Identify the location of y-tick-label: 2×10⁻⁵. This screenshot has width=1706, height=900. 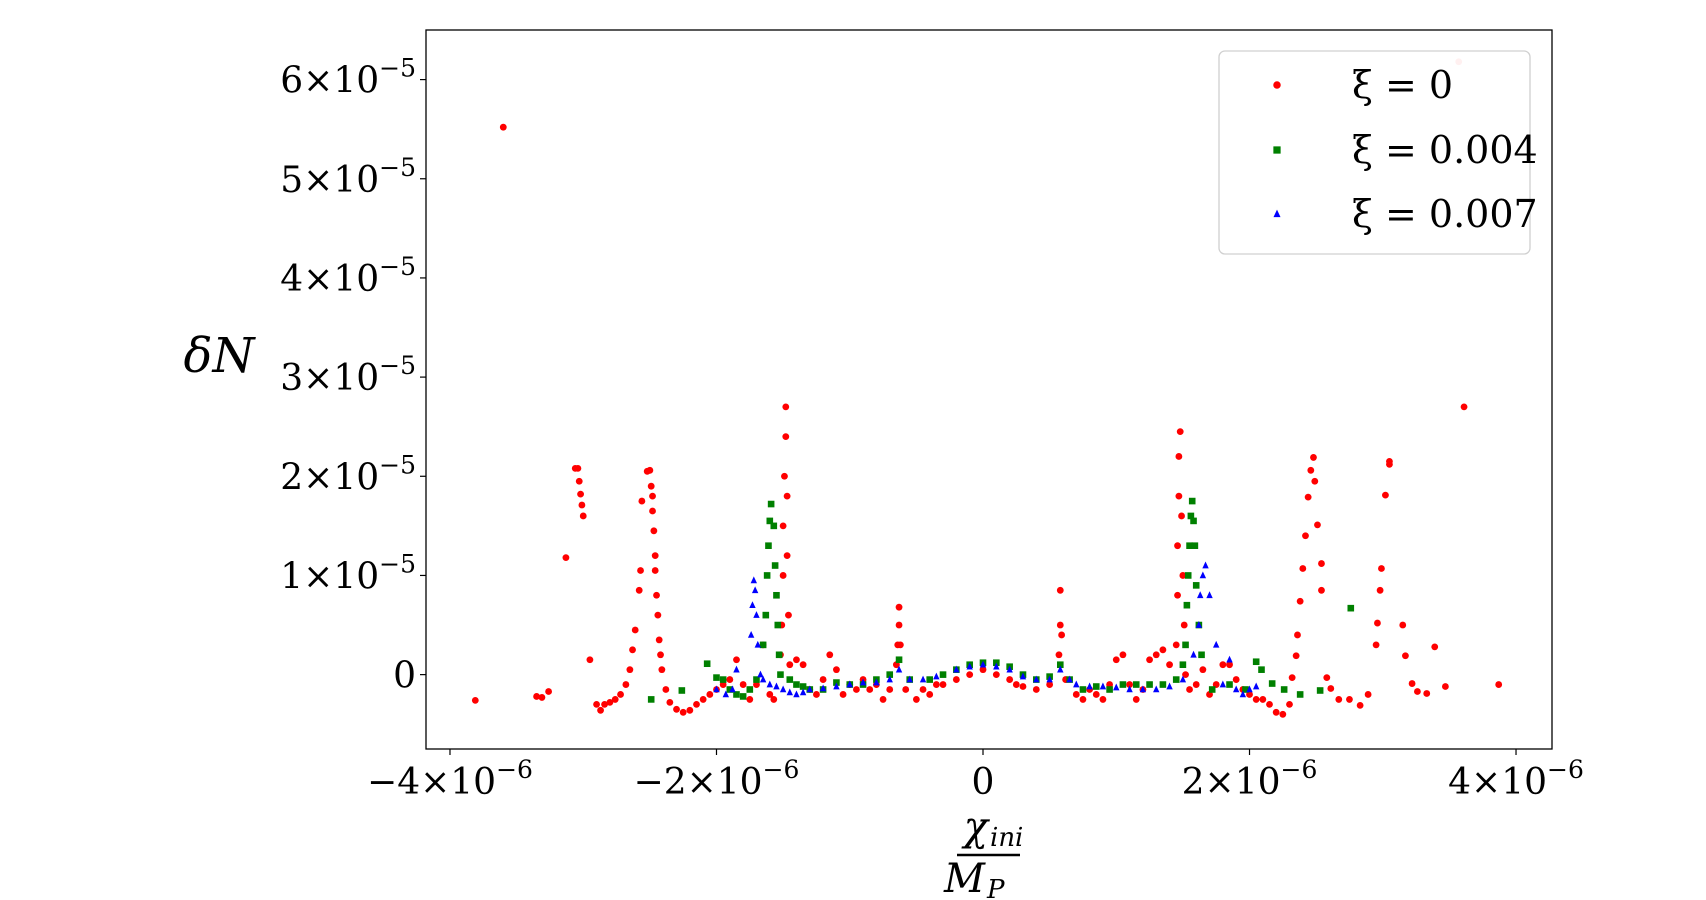
(348, 474).